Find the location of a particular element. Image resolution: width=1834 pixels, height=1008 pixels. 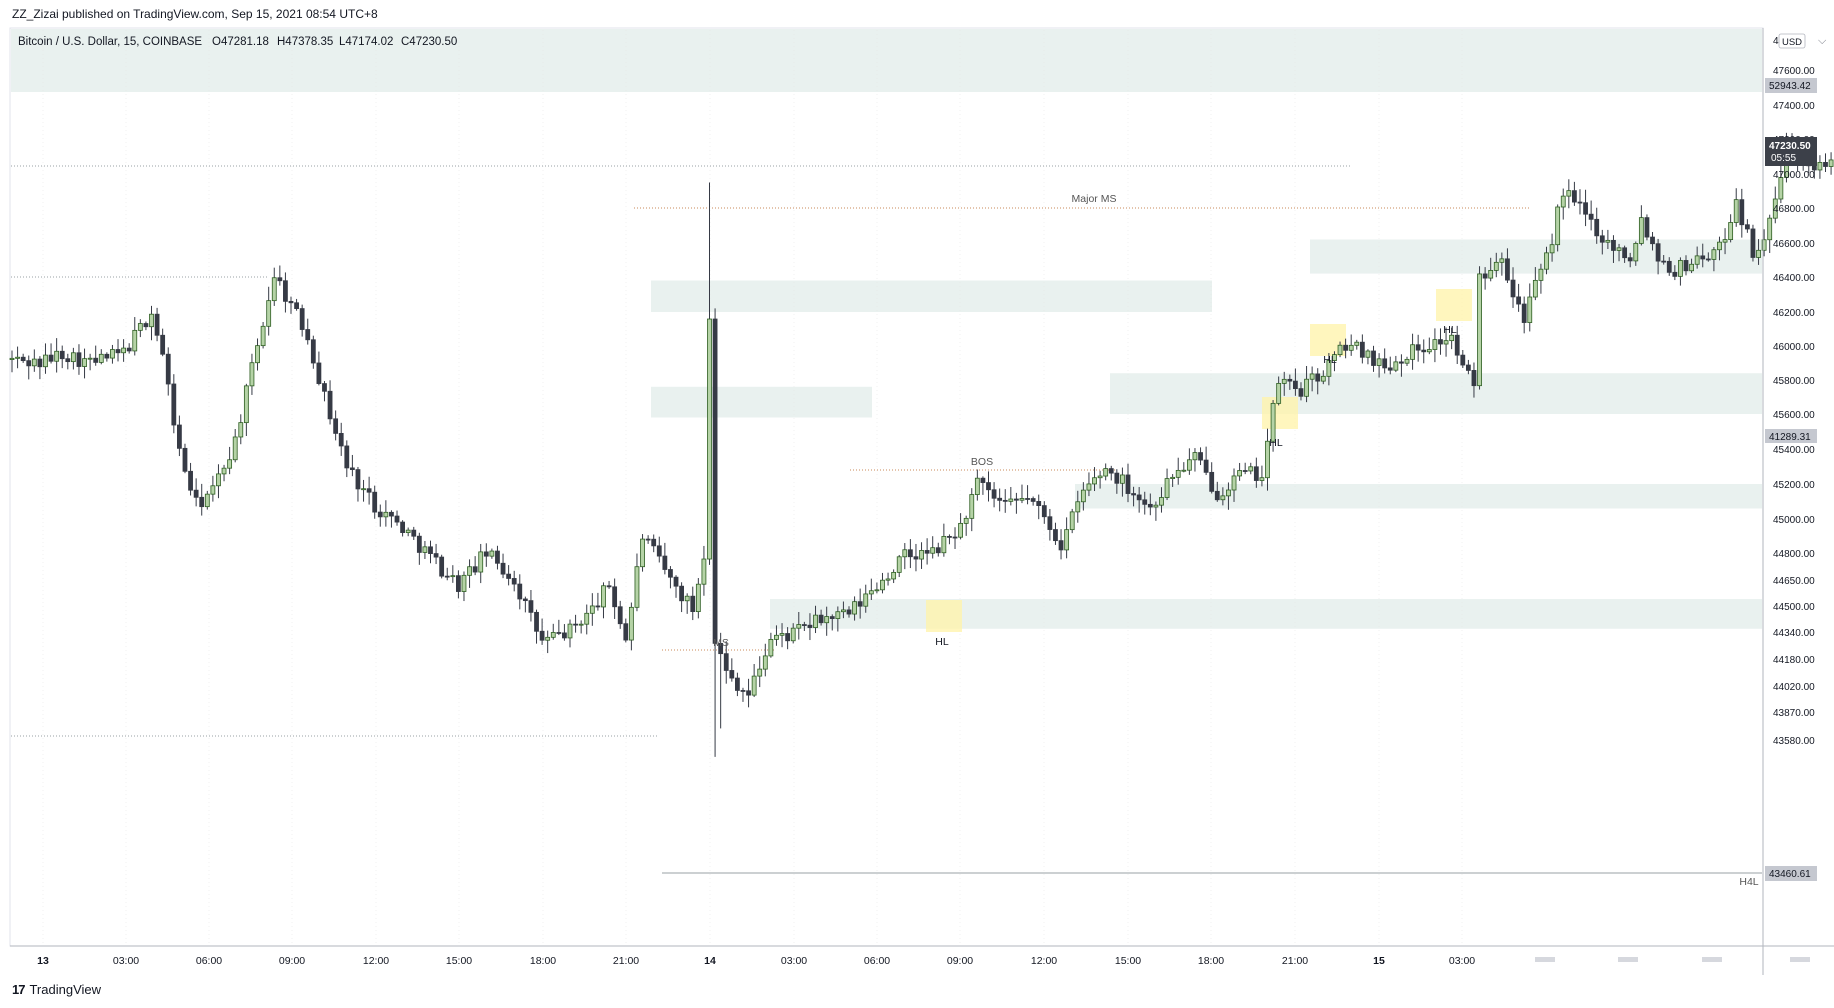

price-tick-label: 45200.00 is located at coordinates (1794, 485).